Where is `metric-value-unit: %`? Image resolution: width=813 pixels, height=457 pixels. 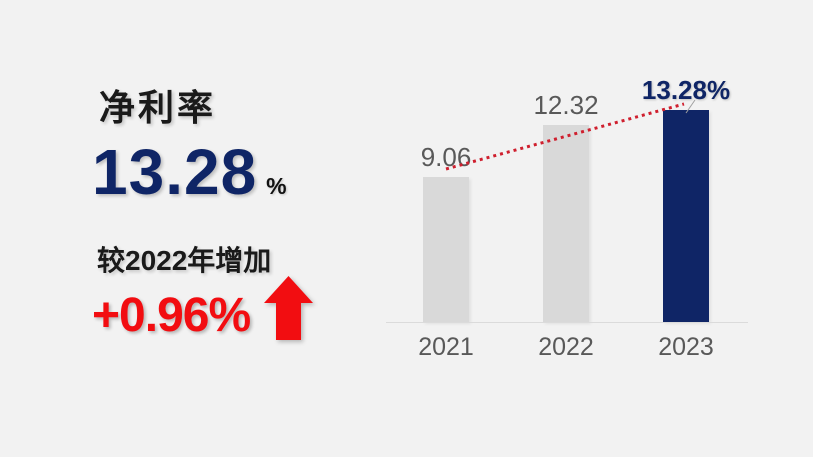 metric-value-unit: % is located at coordinates (276, 186).